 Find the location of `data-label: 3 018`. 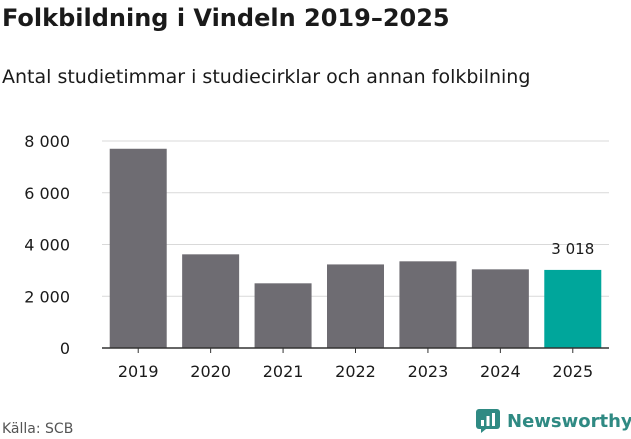

data-label: 3 018 is located at coordinates (572, 249).